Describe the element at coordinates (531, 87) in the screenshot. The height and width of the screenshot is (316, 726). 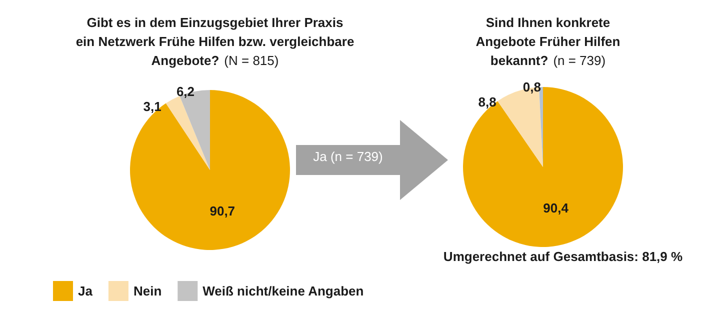
I see `data-label: 0,8` at that location.